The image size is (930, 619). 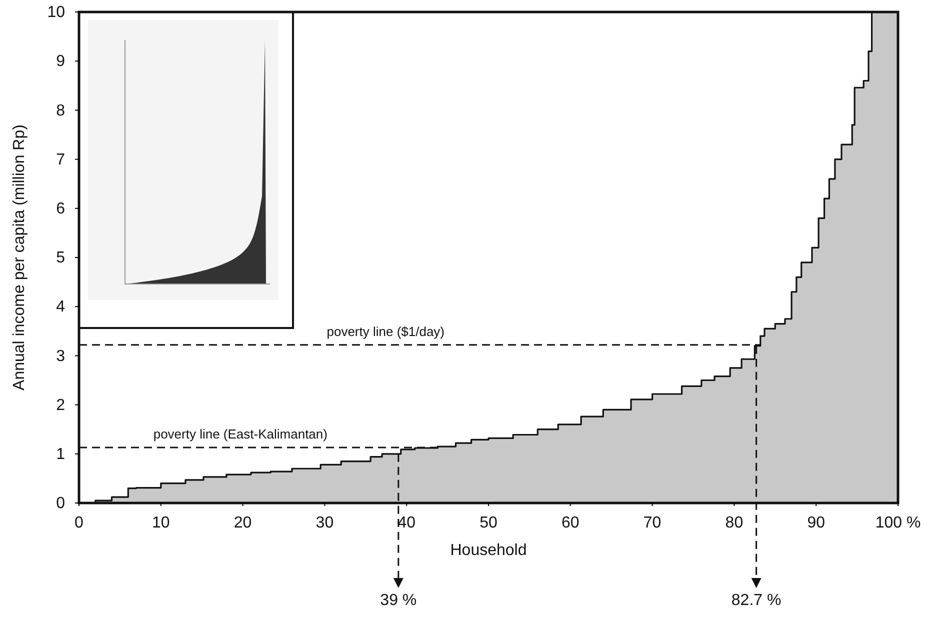 What do you see at coordinates (652, 523) in the screenshot?
I see `x-tick-label: 70` at bounding box center [652, 523].